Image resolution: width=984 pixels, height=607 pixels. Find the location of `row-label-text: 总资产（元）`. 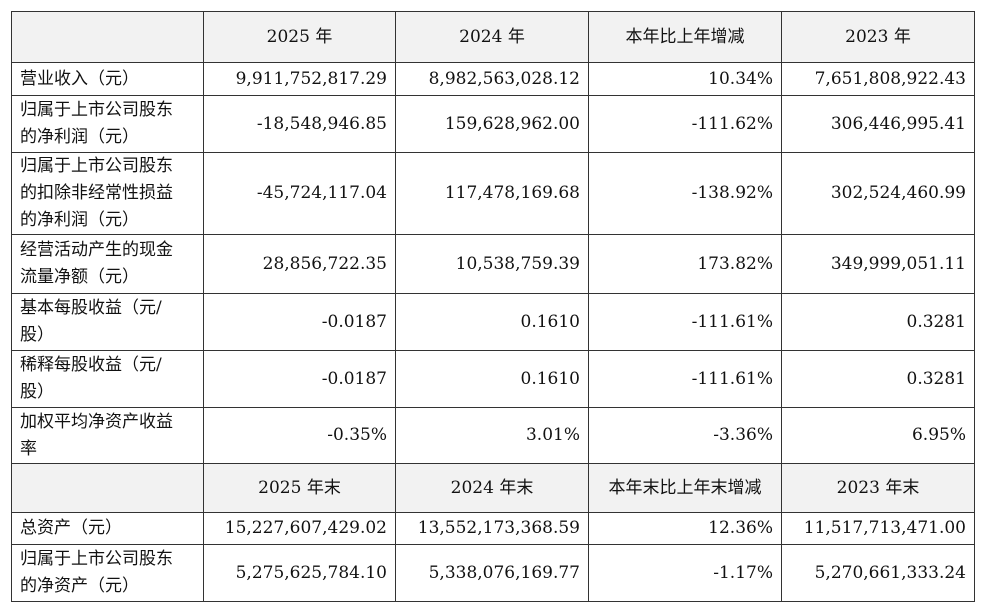

row-label-text: 总资产（元） is located at coordinates (71, 528).